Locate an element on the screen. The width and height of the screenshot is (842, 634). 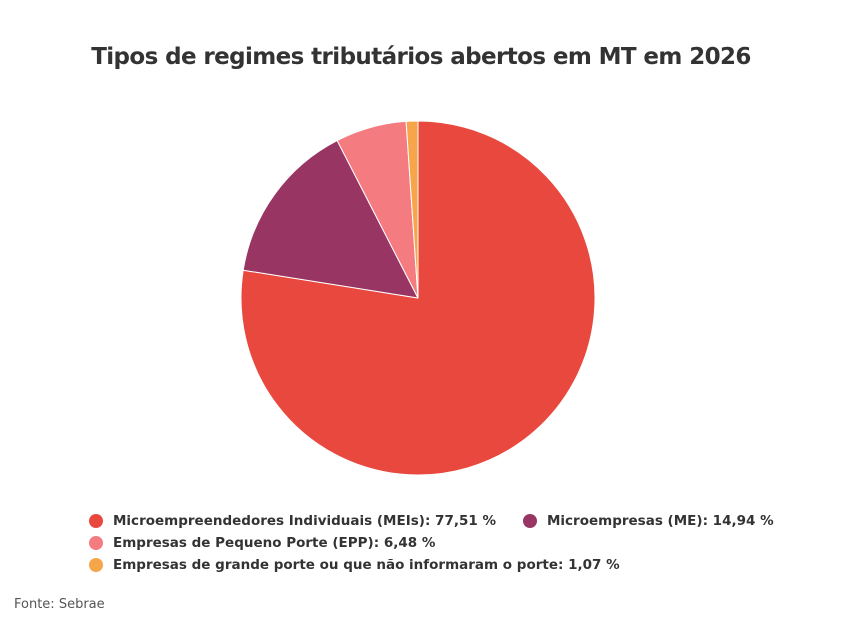
legend-value-me: 14,94 is located at coordinates (734, 520).